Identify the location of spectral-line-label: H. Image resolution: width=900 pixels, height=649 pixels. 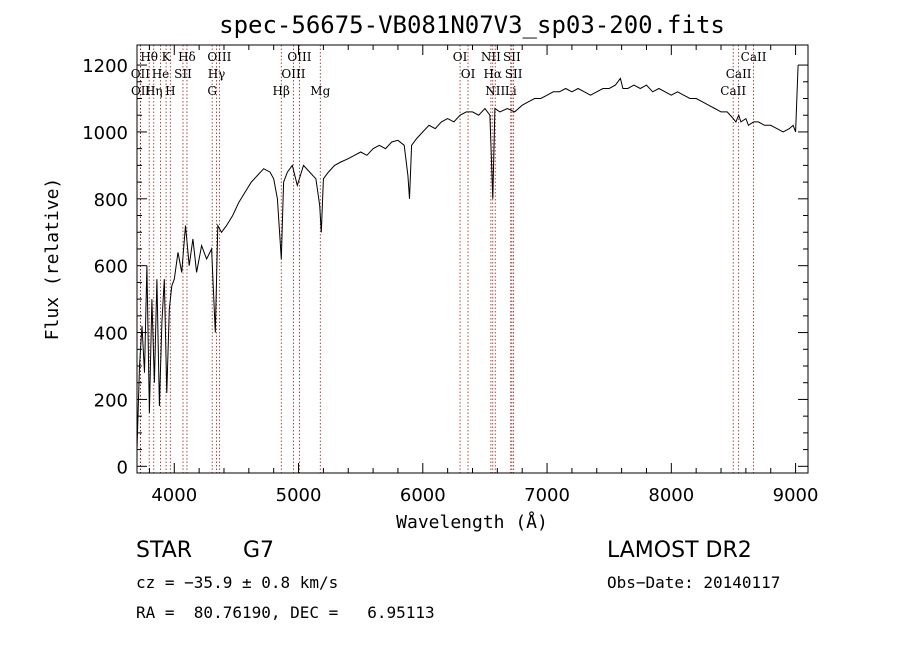
(170, 91).